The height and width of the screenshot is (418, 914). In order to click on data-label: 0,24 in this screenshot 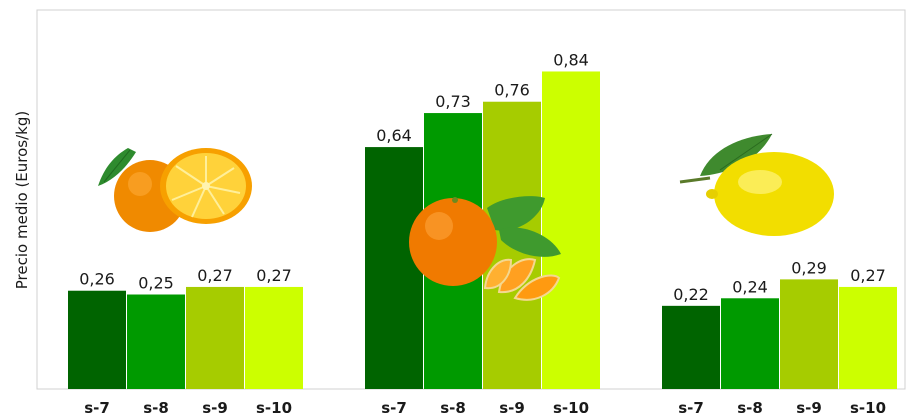, I will do `click(750, 286)`.